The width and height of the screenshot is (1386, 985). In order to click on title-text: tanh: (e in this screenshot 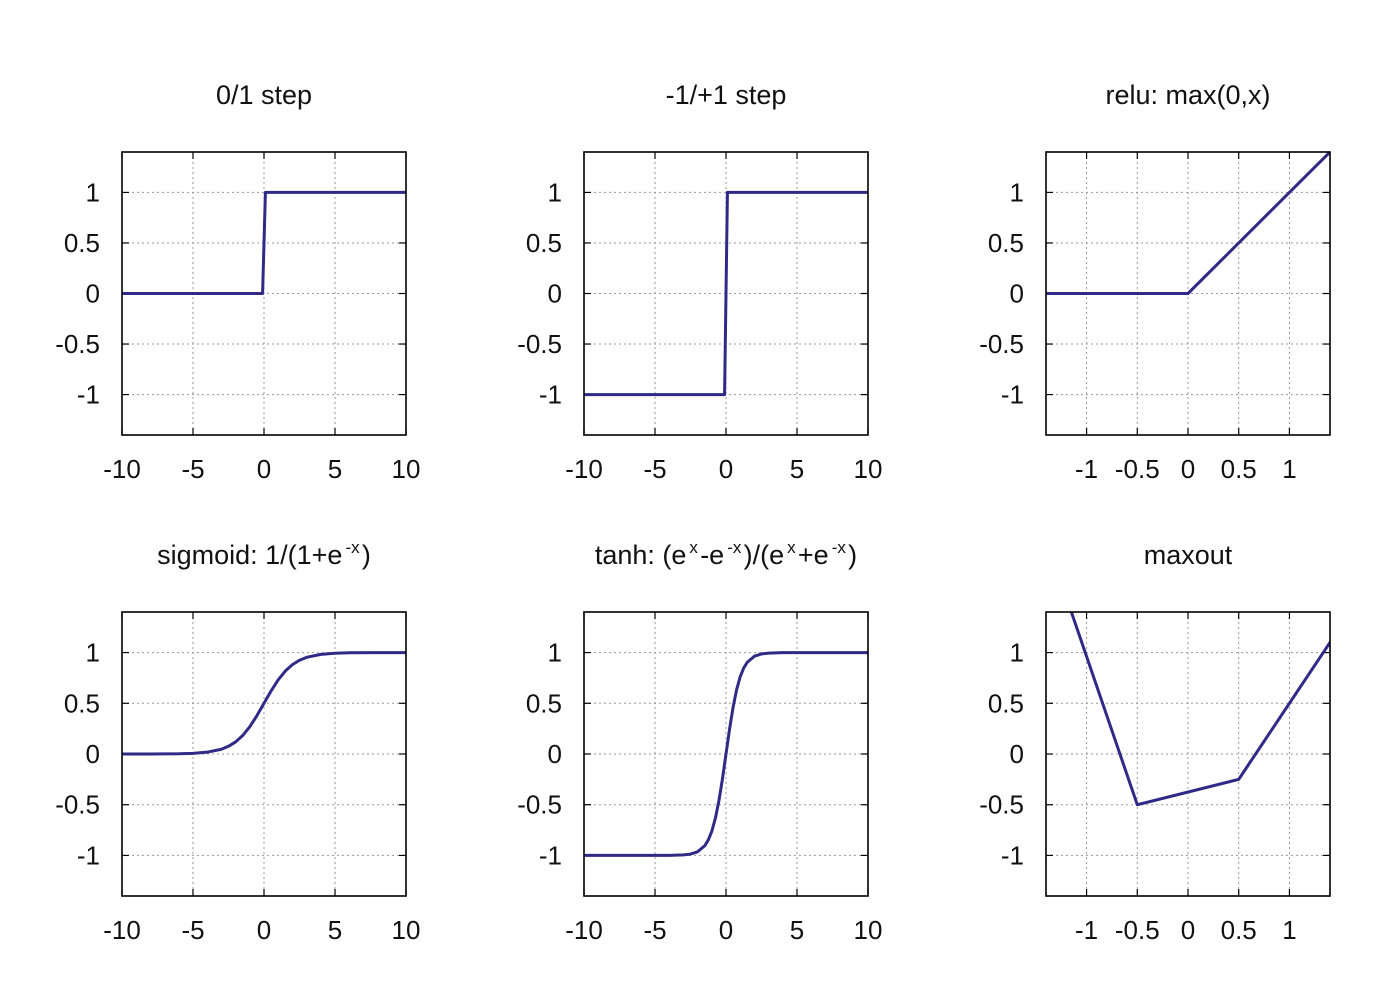, I will do `click(641, 555)`.